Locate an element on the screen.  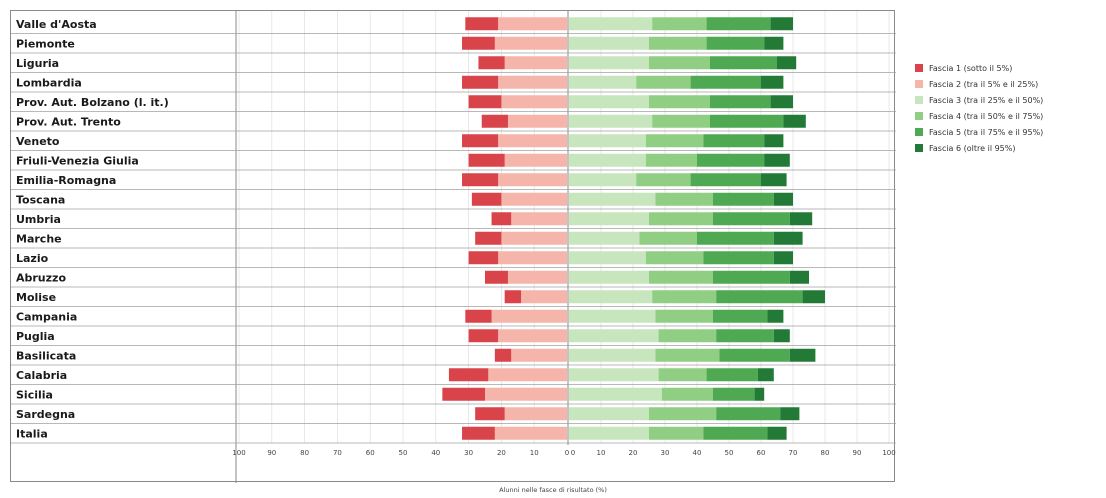
category-label-puglia: Puglia is located at coordinates (35, 336).